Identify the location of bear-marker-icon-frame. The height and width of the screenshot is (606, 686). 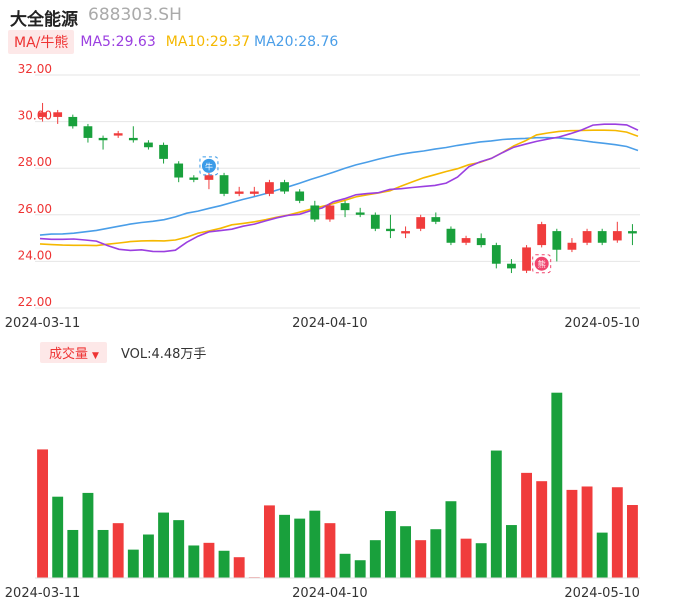
(542, 264).